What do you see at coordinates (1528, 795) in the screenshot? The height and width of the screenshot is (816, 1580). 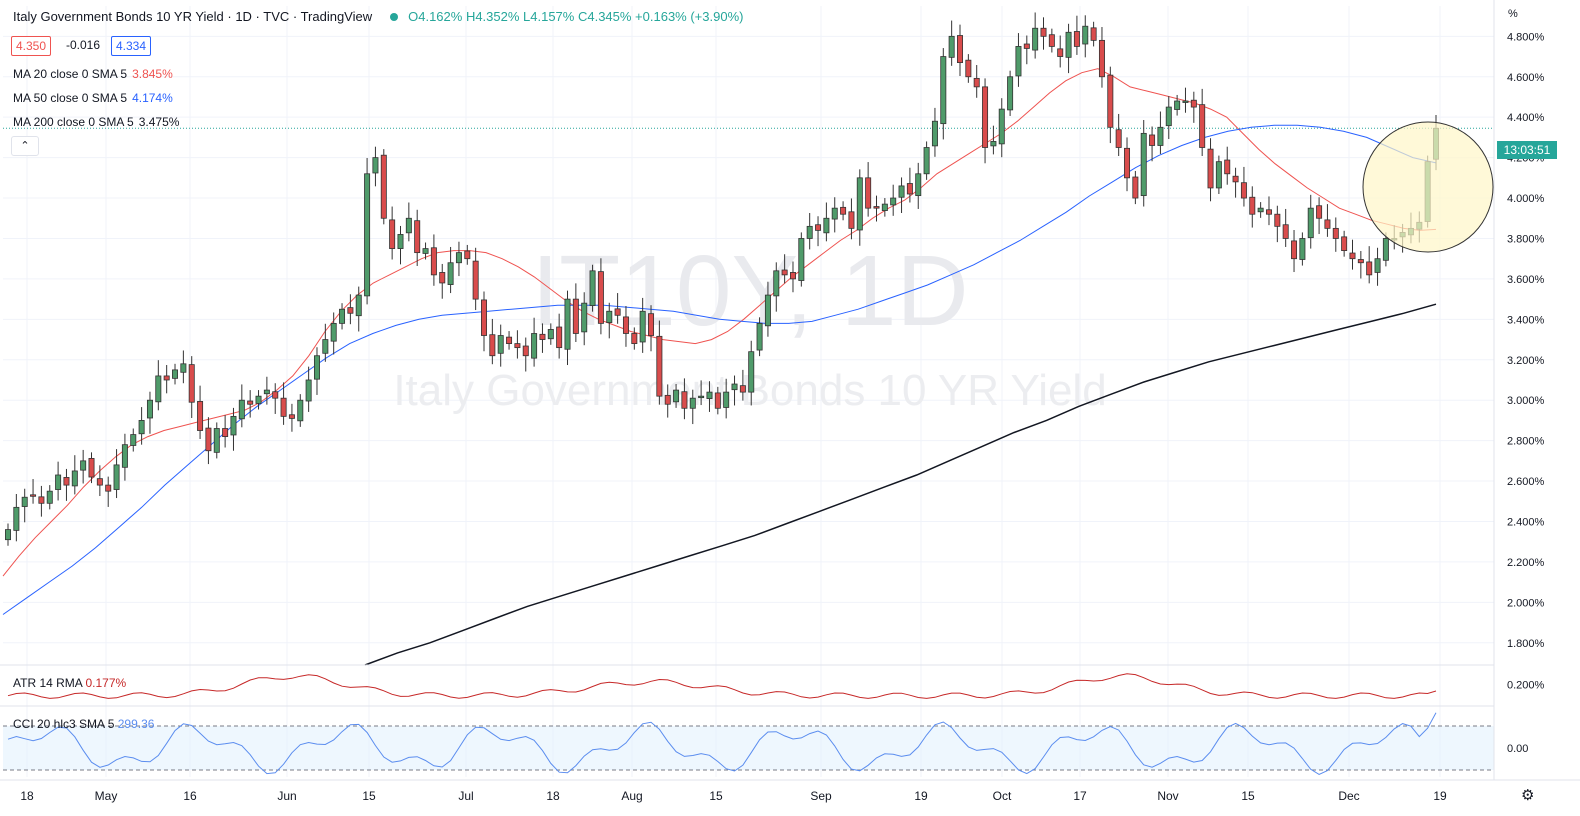 I see `gear-icon: ⚙` at bounding box center [1528, 795].